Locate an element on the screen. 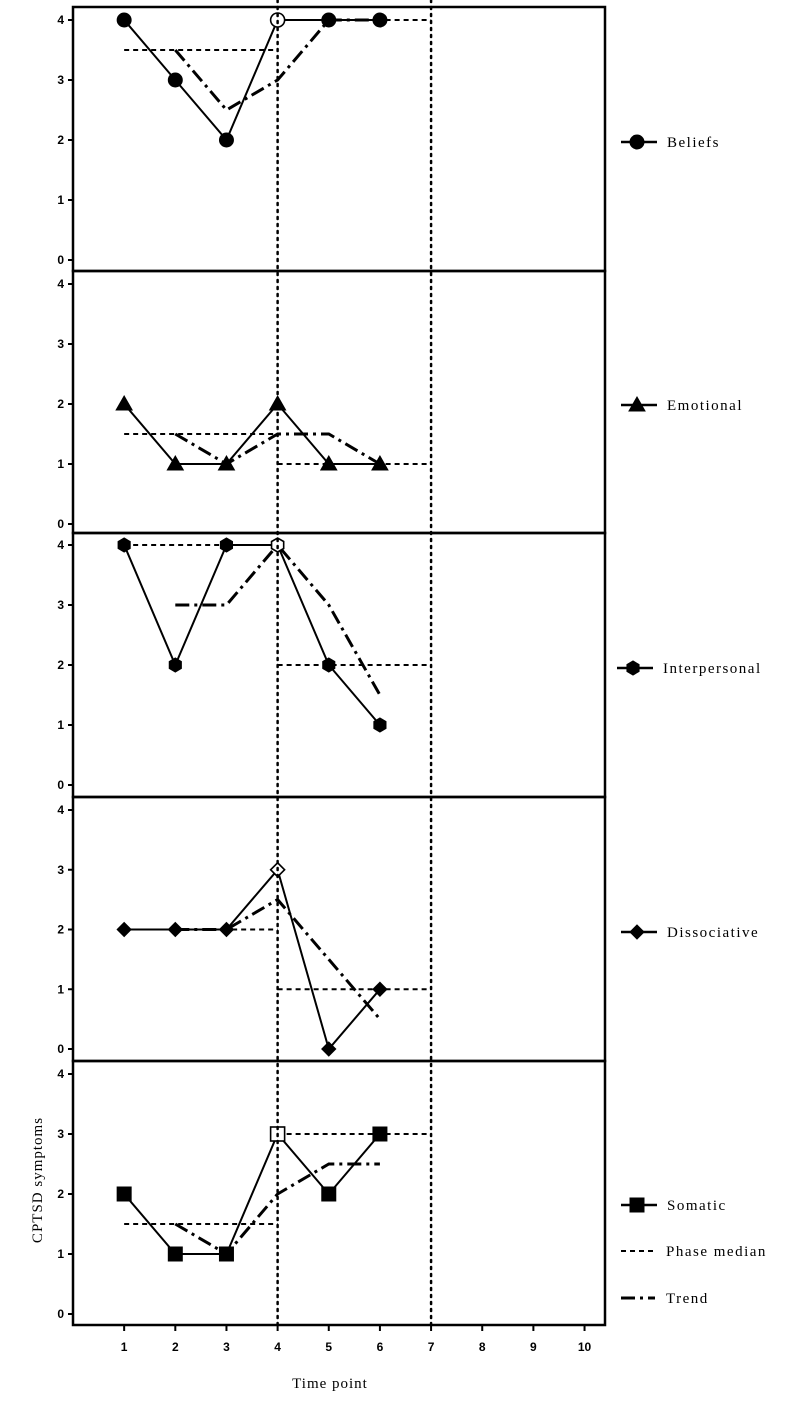 This screenshot has width=804, height=1407. x-tick-label: 8 is located at coordinates (482, 1347).